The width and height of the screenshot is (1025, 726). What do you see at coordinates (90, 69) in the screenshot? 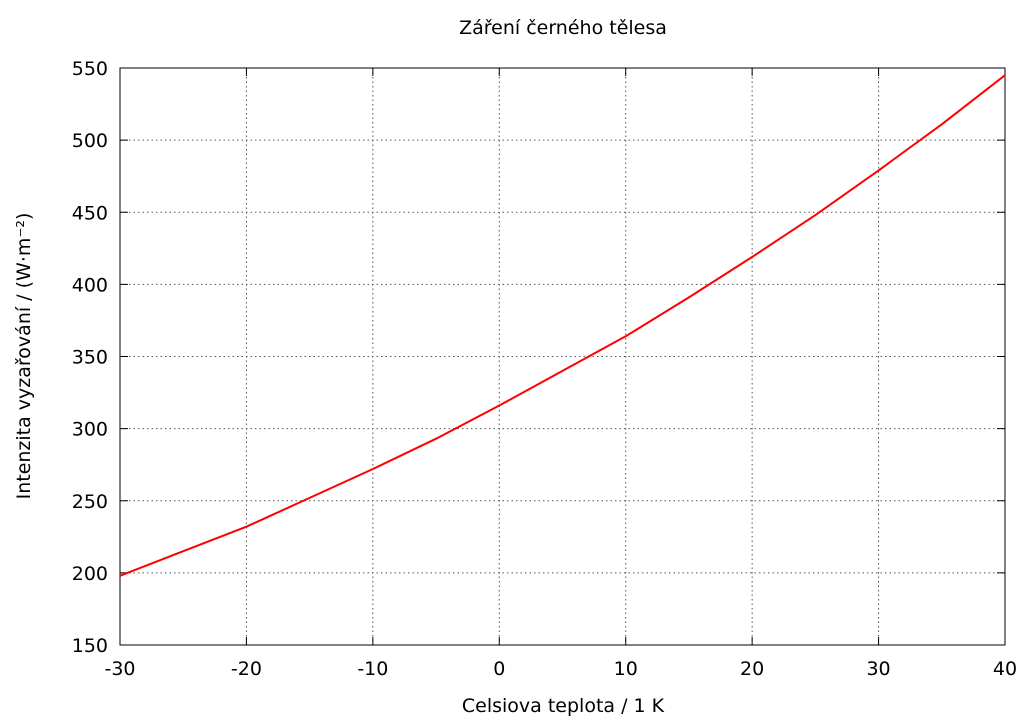
I see `y-tick-label: 550` at bounding box center [90, 69].